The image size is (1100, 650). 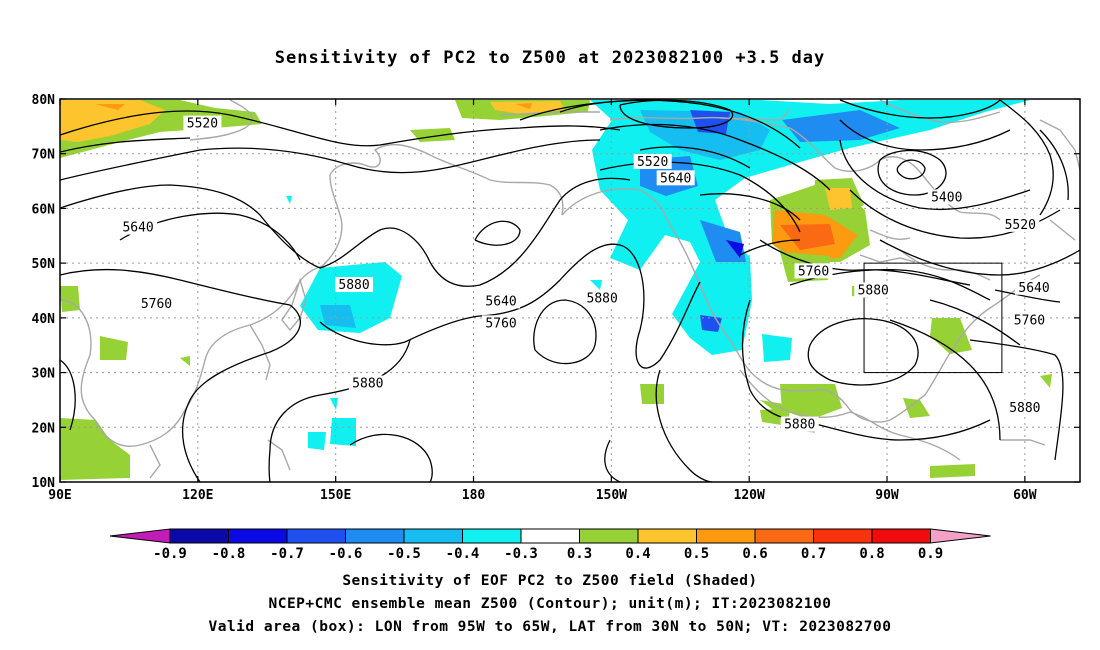 I want to click on lat-tick-label: 10N, so click(x=44, y=483).